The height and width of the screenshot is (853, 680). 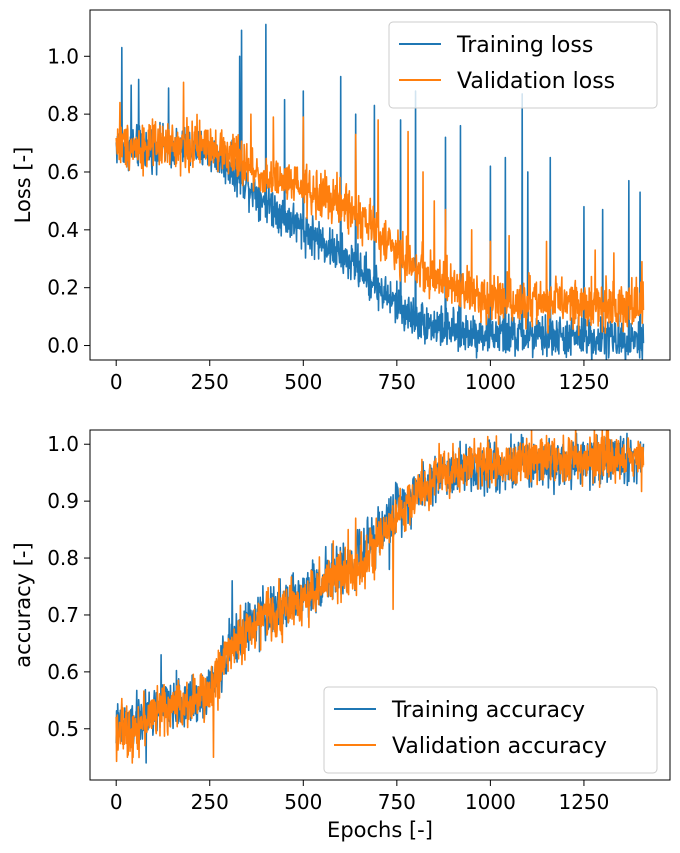 I want to click on y-tick-label: 0.0, so click(x=63, y=346).